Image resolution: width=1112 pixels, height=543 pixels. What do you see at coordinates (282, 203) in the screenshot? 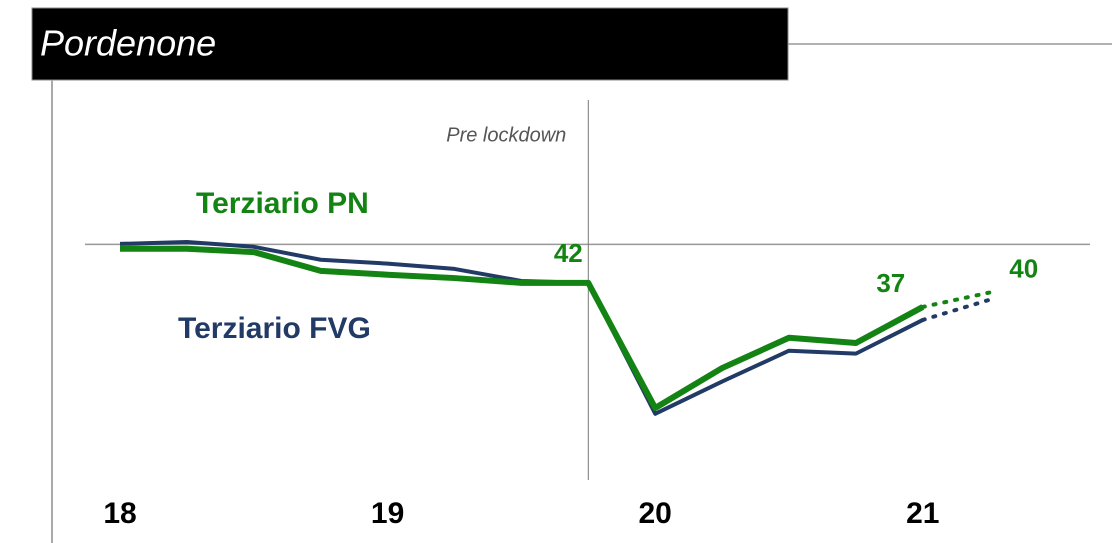
I see `series-label: Terziario PN` at bounding box center [282, 203].